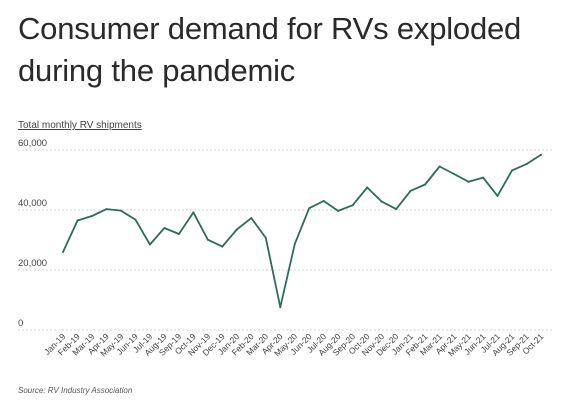  I want to click on y-tick-label: 0, so click(20, 323).